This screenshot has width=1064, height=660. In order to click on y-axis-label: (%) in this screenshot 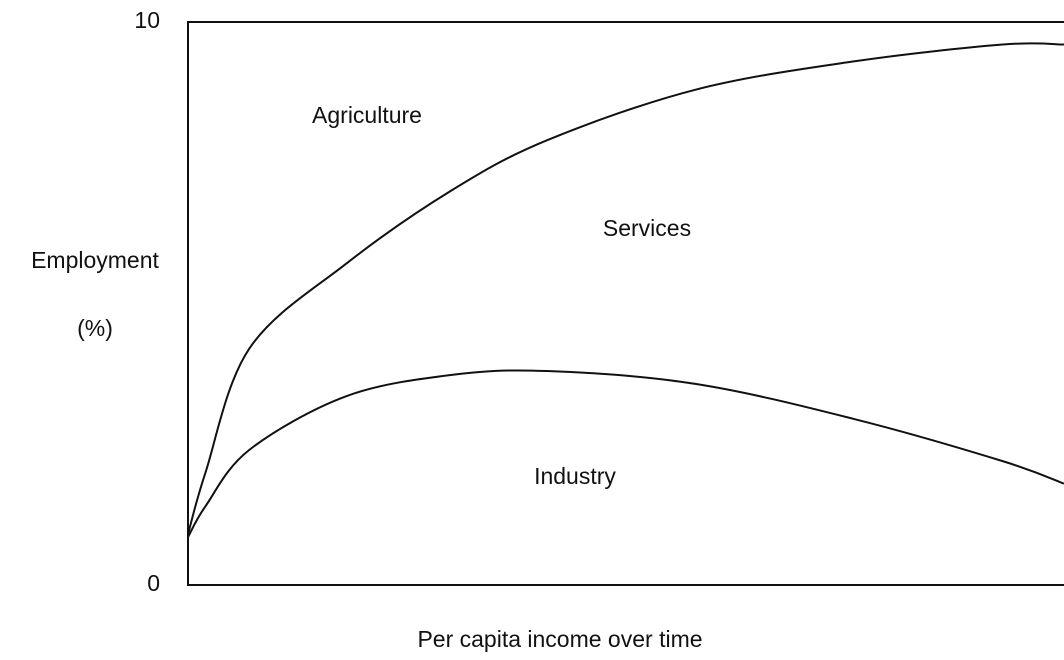, I will do `click(95, 328)`.